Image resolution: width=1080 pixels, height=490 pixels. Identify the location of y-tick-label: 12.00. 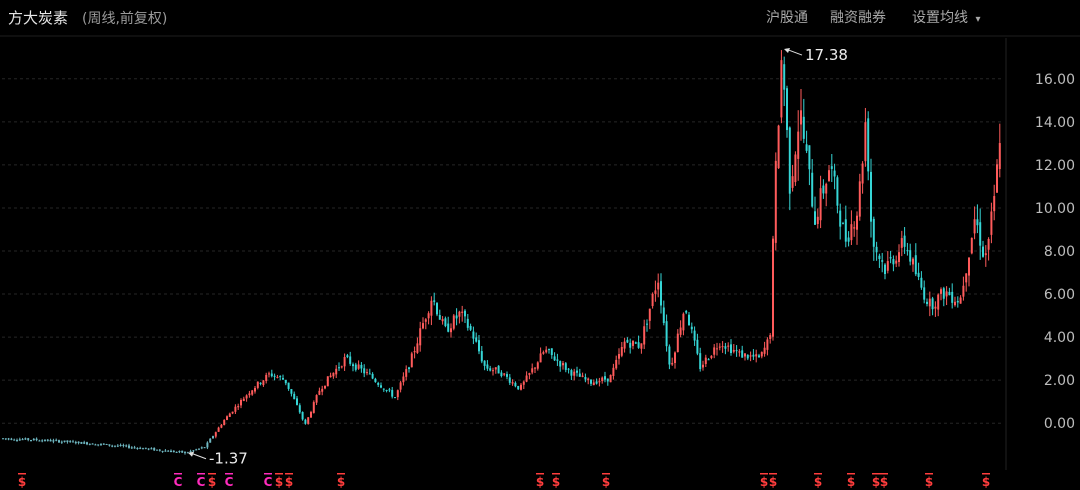
(1055, 166).